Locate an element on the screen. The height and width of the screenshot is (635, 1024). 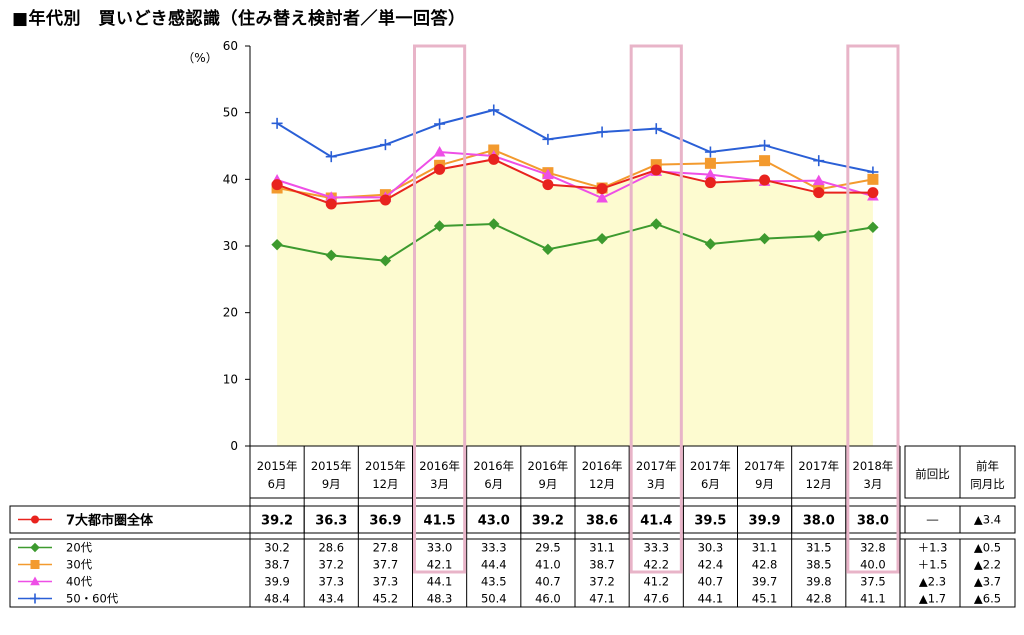
data-label: 48.3 is located at coordinates (440, 599).